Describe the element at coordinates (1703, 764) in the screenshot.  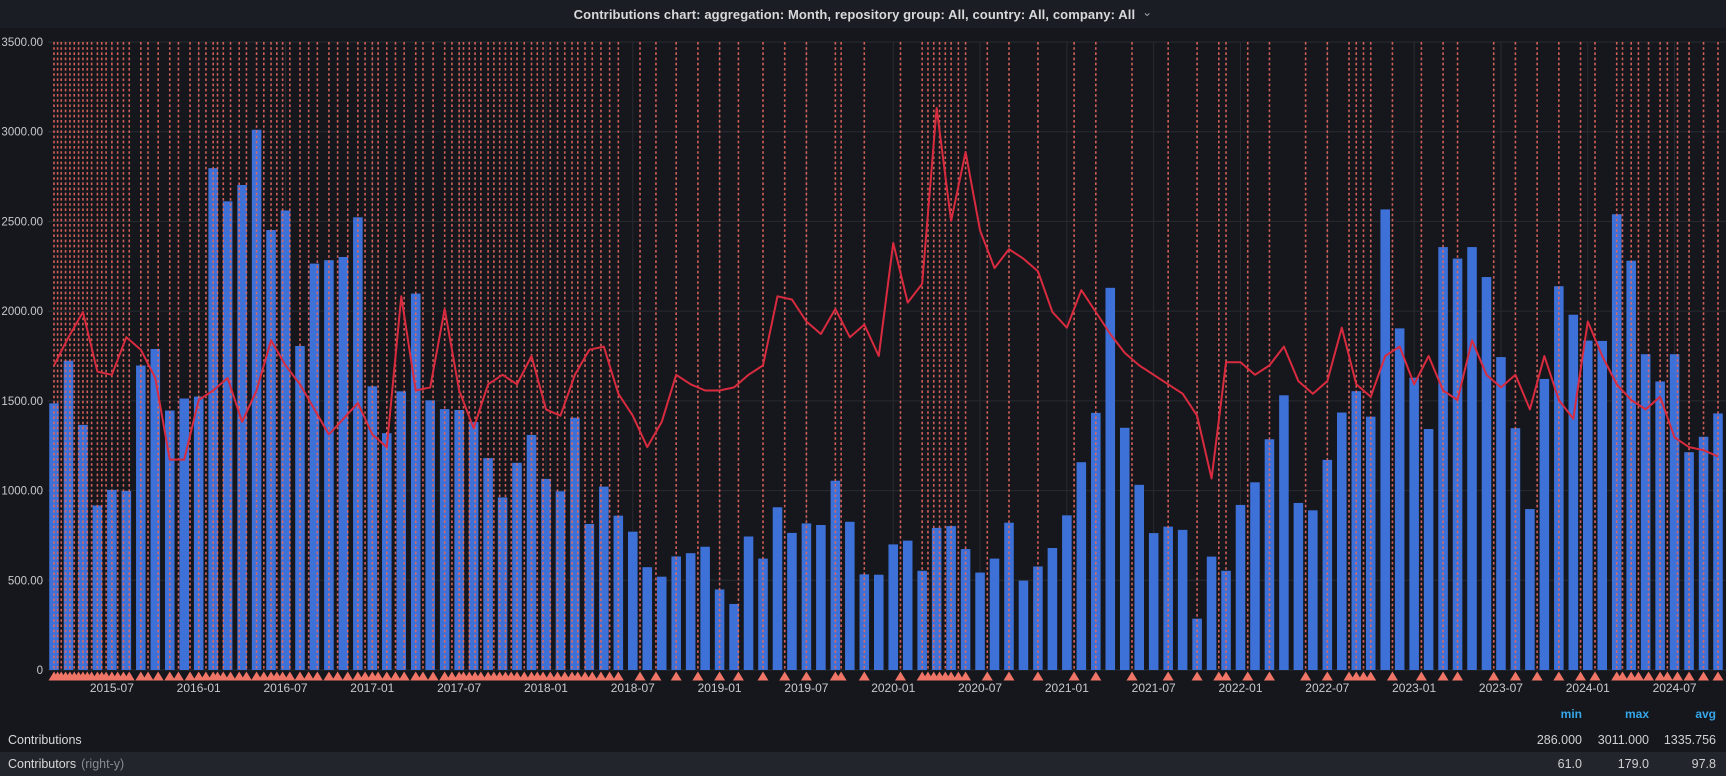
I see `contributors-avg-value: 97.8` at that location.